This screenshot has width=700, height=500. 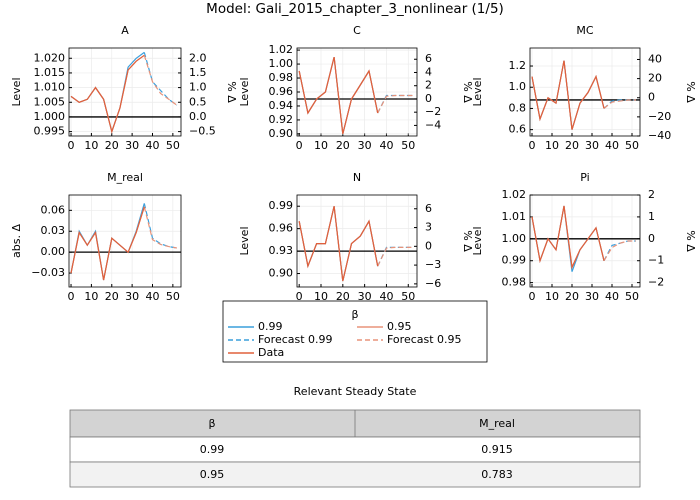 I want to click on y2-tick-label: −4, so click(x=433, y=124).